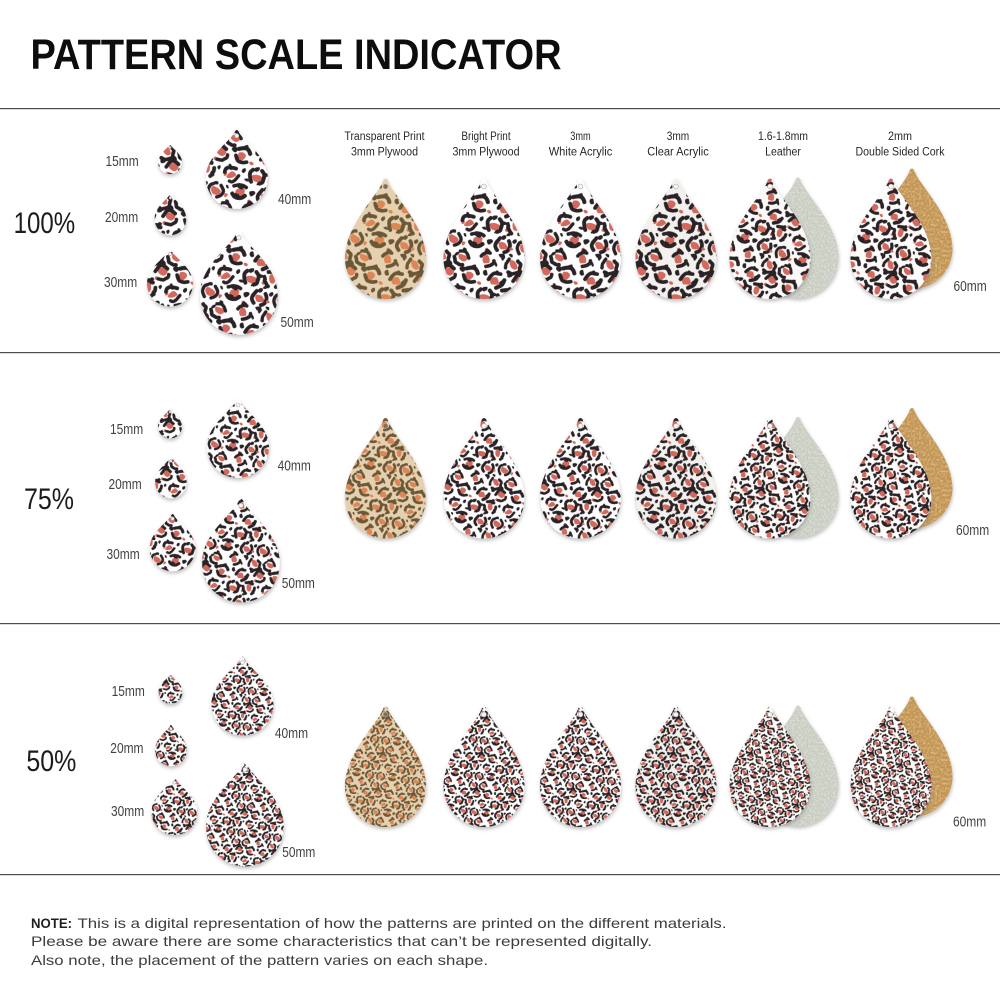 This screenshot has height=1000, width=1000. What do you see at coordinates (581, 153) in the screenshot?
I see `svg-text: White Acrylic` at bounding box center [581, 153].